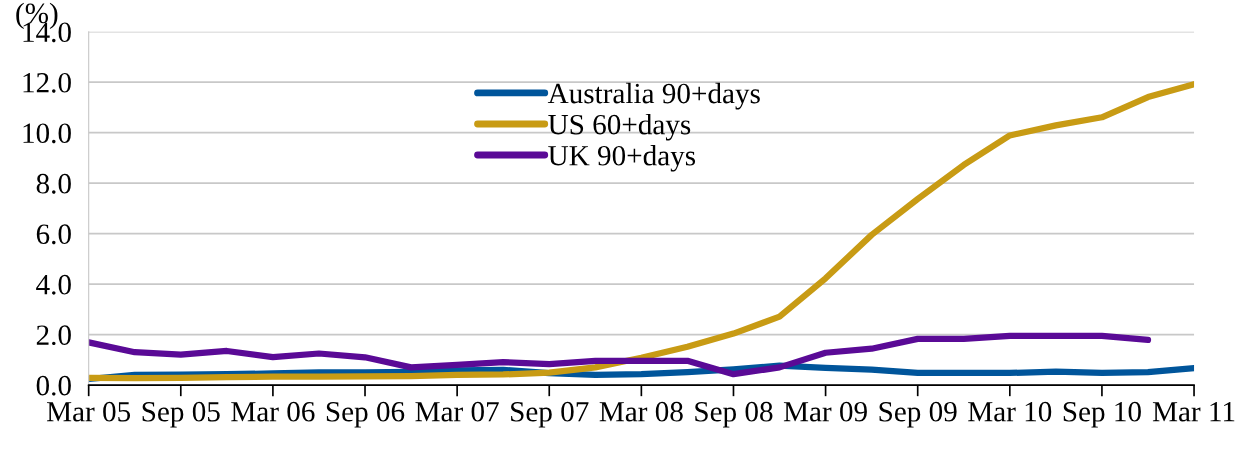 This screenshot has width=1249, height=453. What do you see at coordinates (825, 411) in the screenshot?
I see `x-tick-label: Mar 09` at bounding box center [825, 411].